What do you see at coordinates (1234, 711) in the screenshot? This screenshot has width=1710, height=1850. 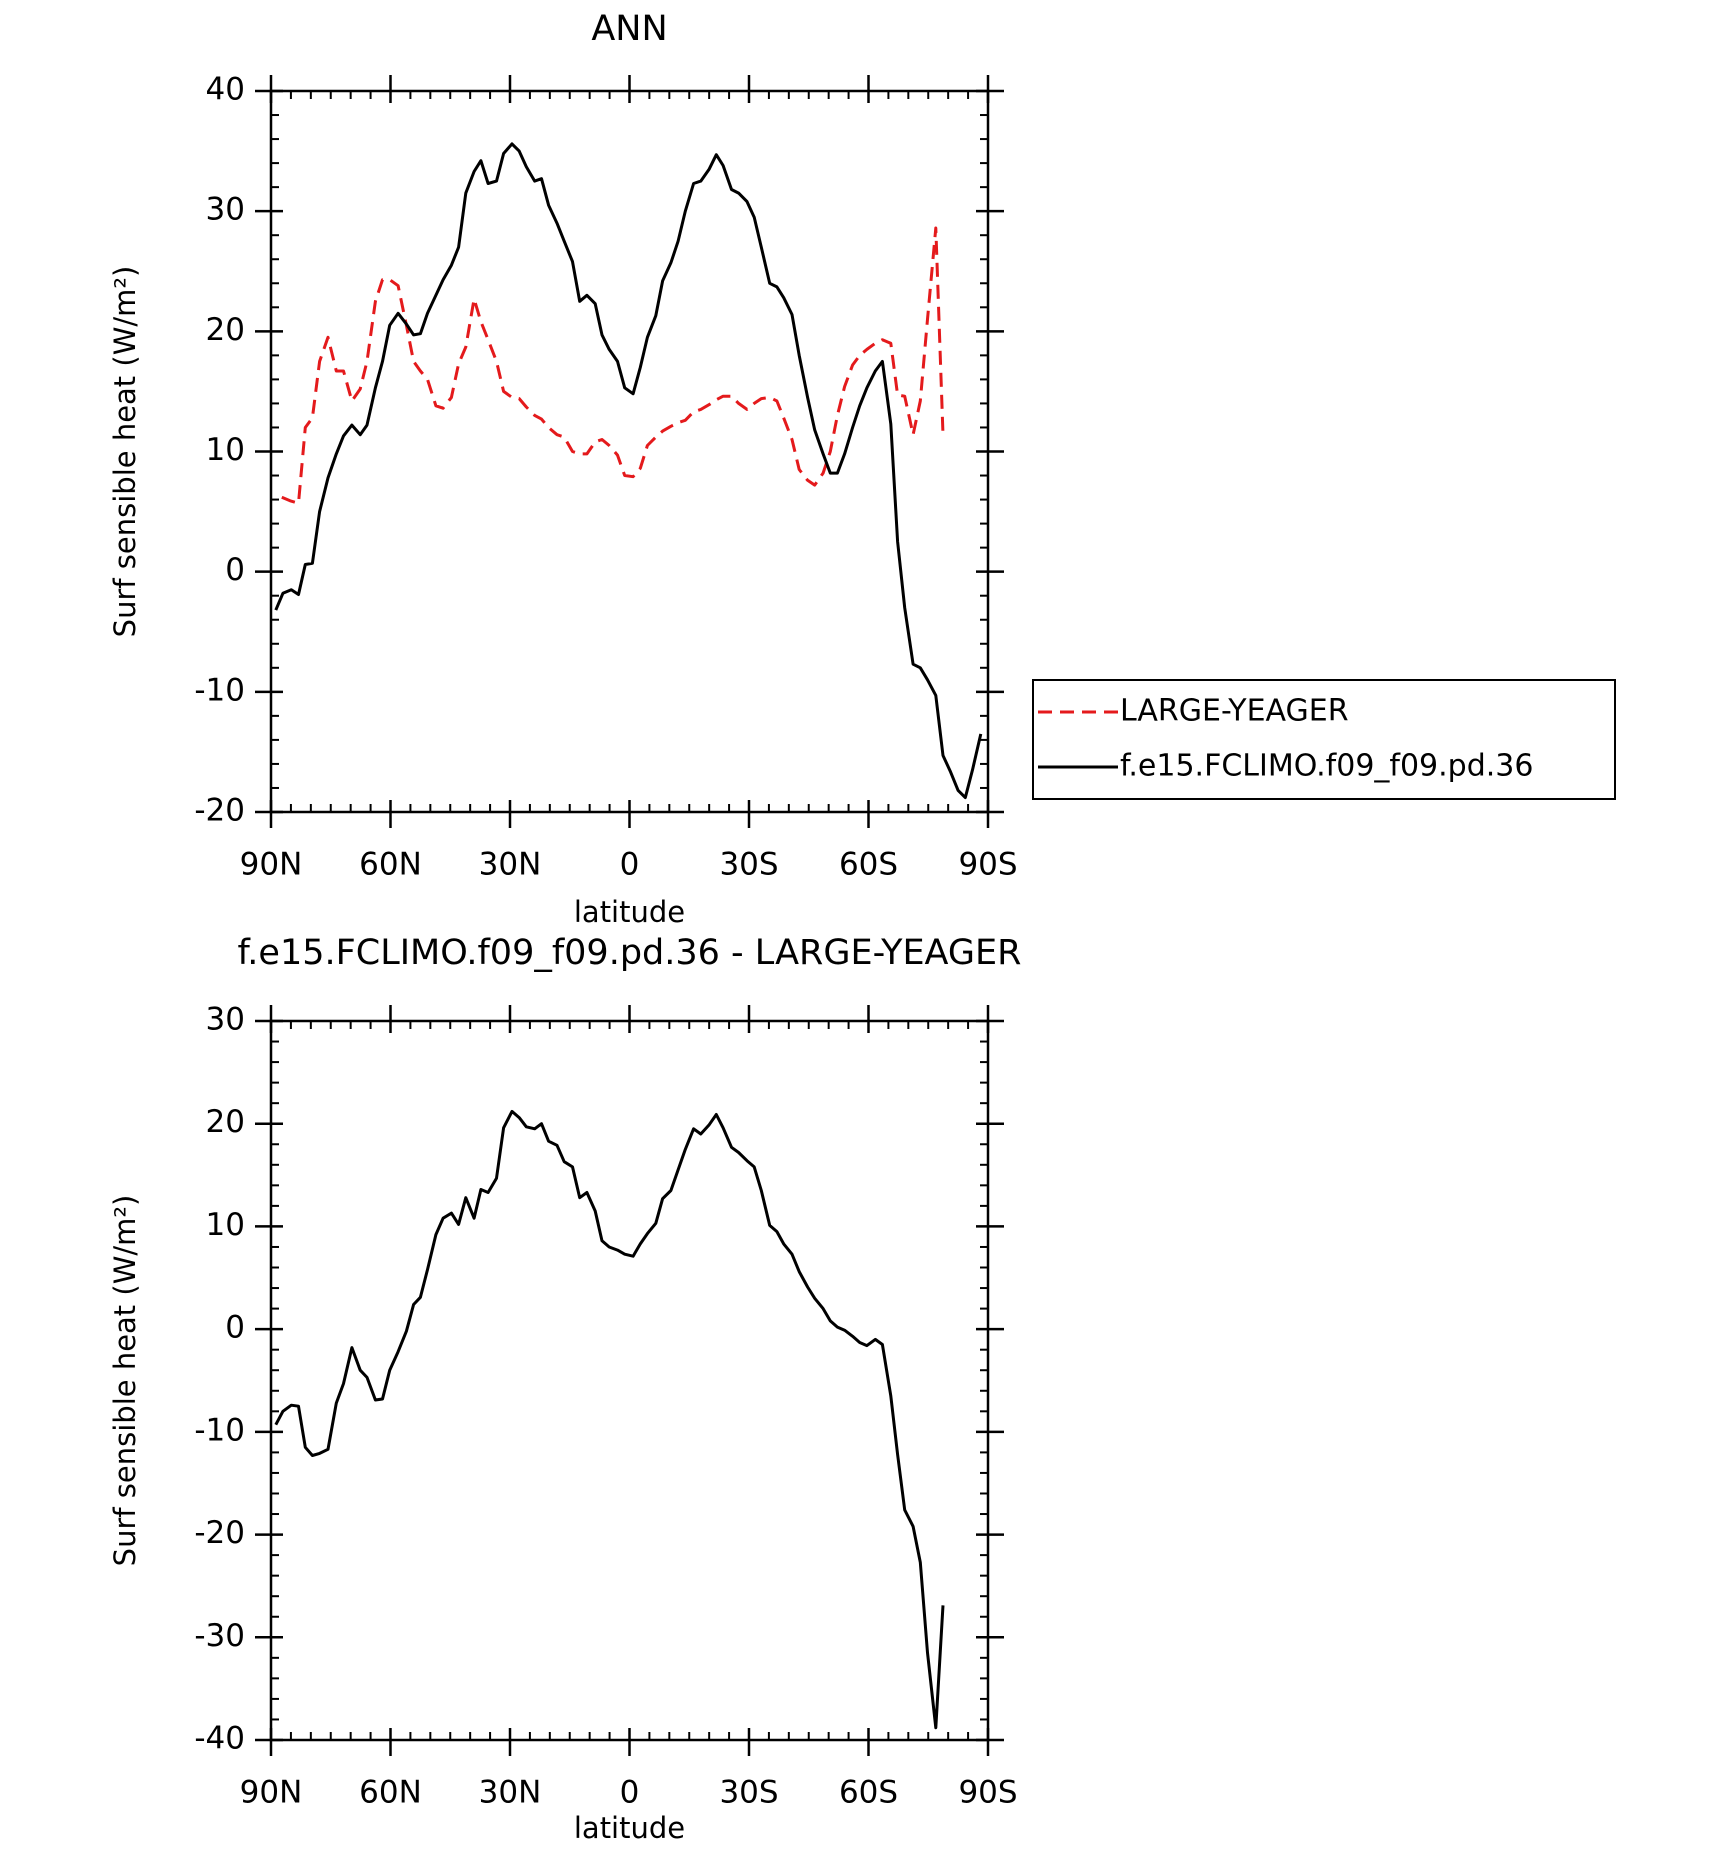 I see `legend-label: LARGE-YEAGER` at bounding box center [1234, 711].